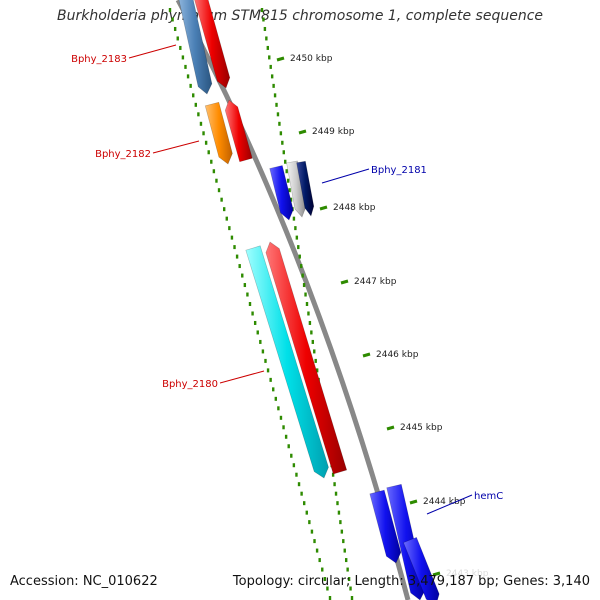 The image size is (600, 600). I want to click on gene-label: Bphy_2183, so click(99, 59).